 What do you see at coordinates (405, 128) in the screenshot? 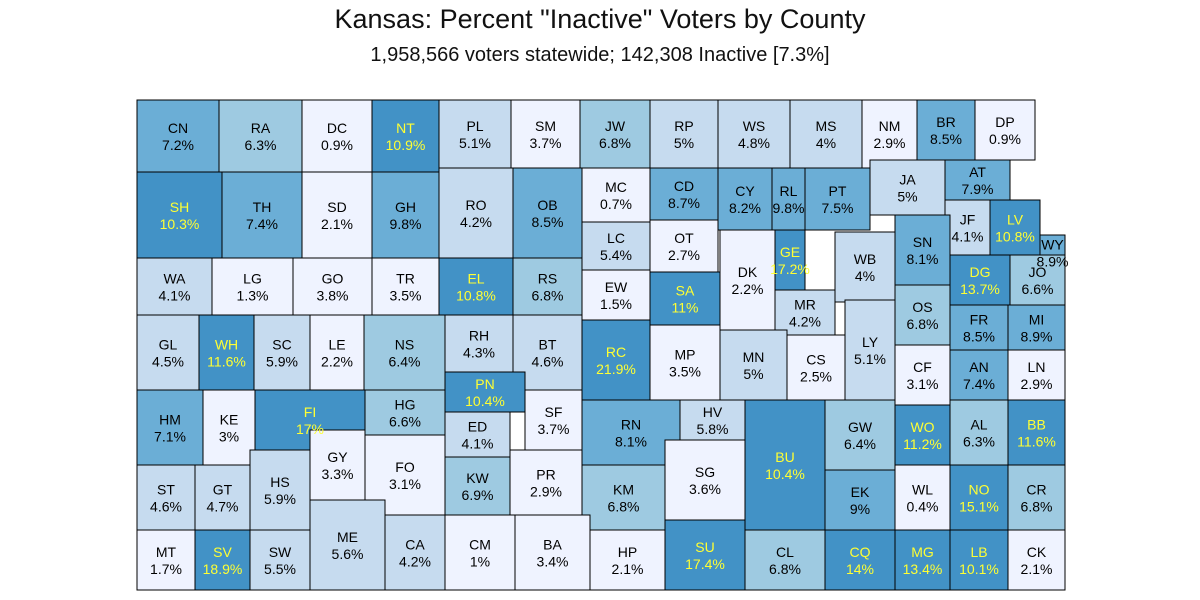
I see `county-abbr-label: NT` at bounding box center [405, 128].